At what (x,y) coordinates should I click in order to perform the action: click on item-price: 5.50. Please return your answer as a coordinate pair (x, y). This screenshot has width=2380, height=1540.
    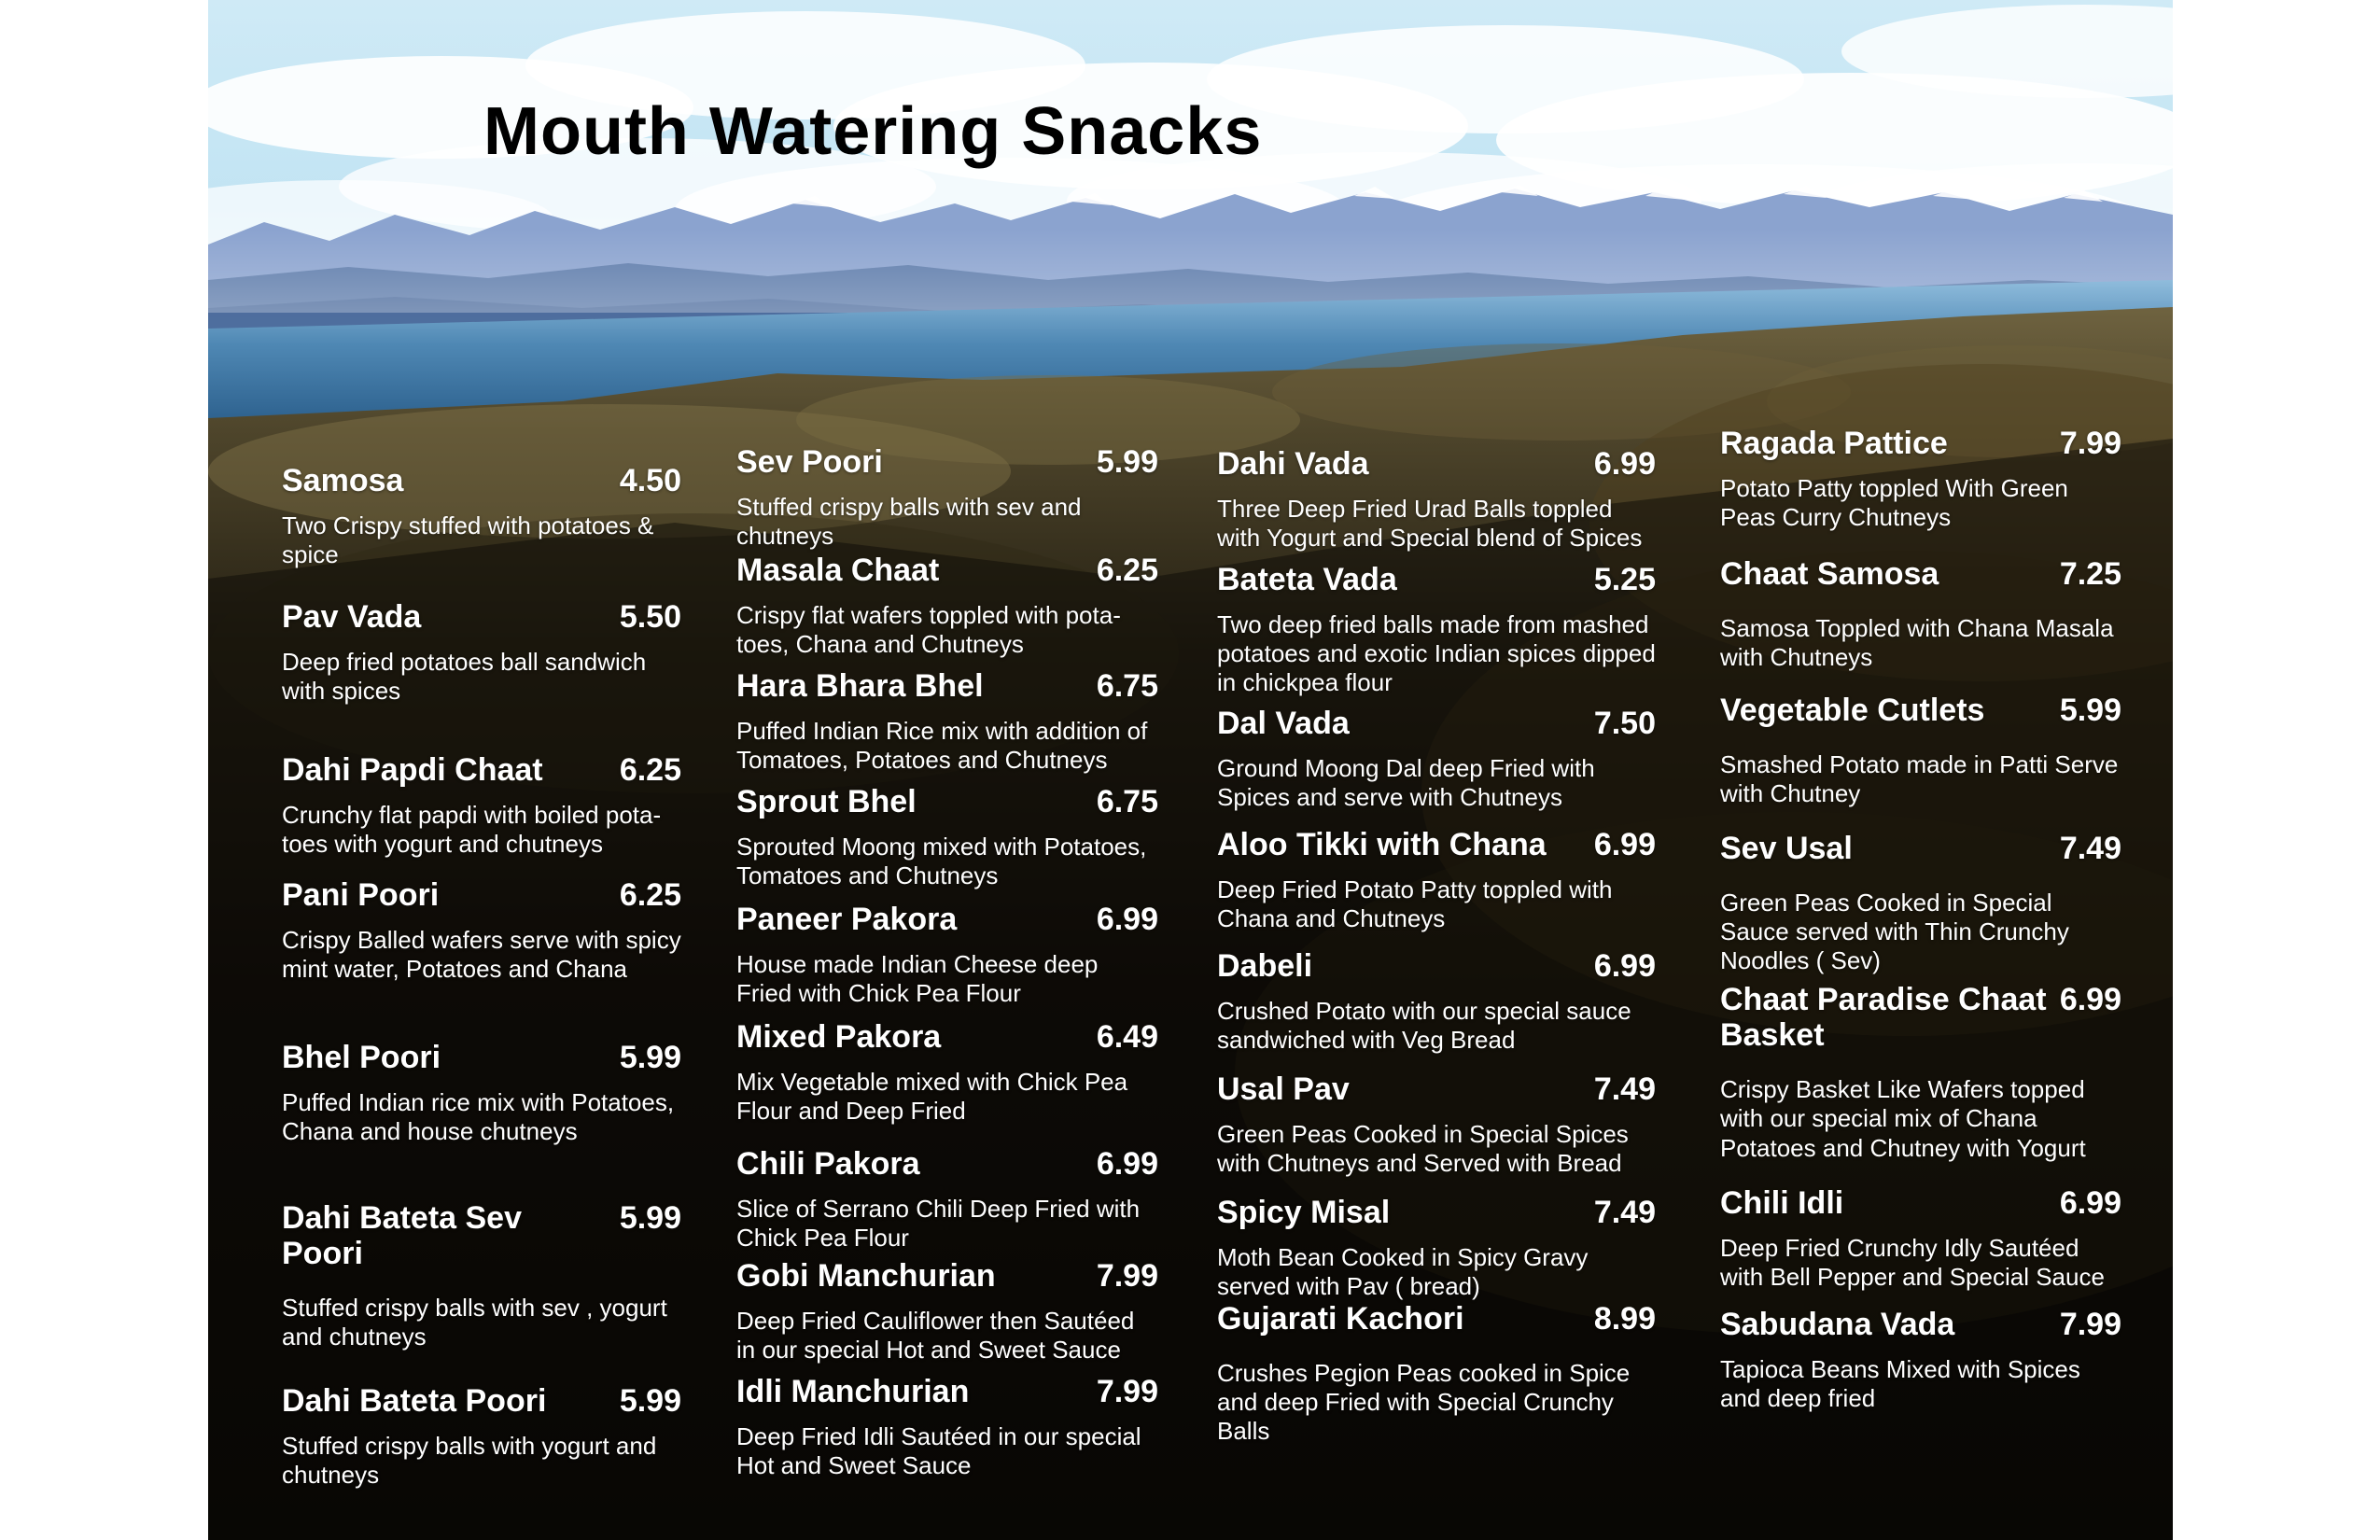
    Looking at the image, I should click on (650, 617).